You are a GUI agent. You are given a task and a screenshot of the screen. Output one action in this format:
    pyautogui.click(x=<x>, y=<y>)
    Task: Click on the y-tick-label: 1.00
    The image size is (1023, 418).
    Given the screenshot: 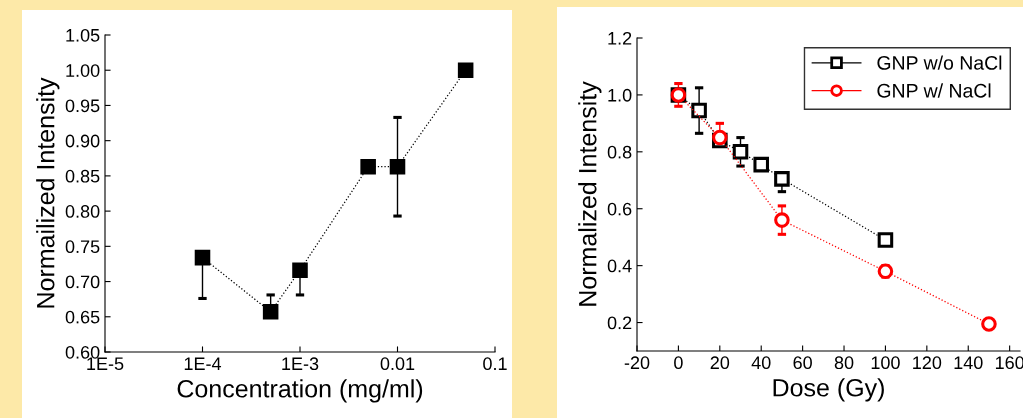 What is the action you would take?
    pyautogui.click(x=83, y=70)
    